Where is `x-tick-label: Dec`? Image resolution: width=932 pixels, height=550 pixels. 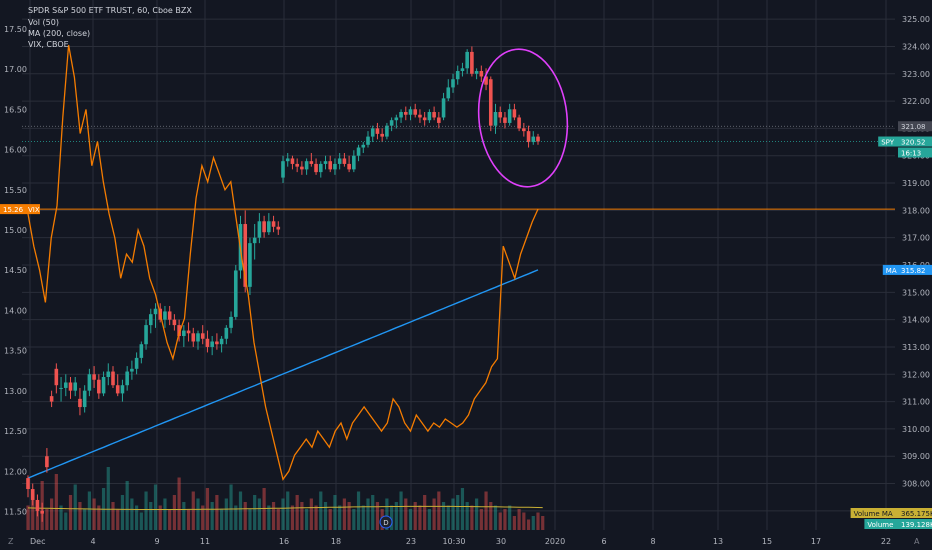 x-tick-label: Dec is located at coordinates (37, 541).